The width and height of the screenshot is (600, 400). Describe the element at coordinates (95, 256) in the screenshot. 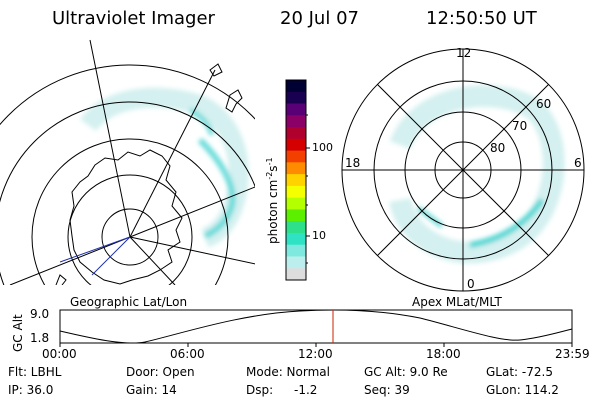

I see `satellite-track` at that location.